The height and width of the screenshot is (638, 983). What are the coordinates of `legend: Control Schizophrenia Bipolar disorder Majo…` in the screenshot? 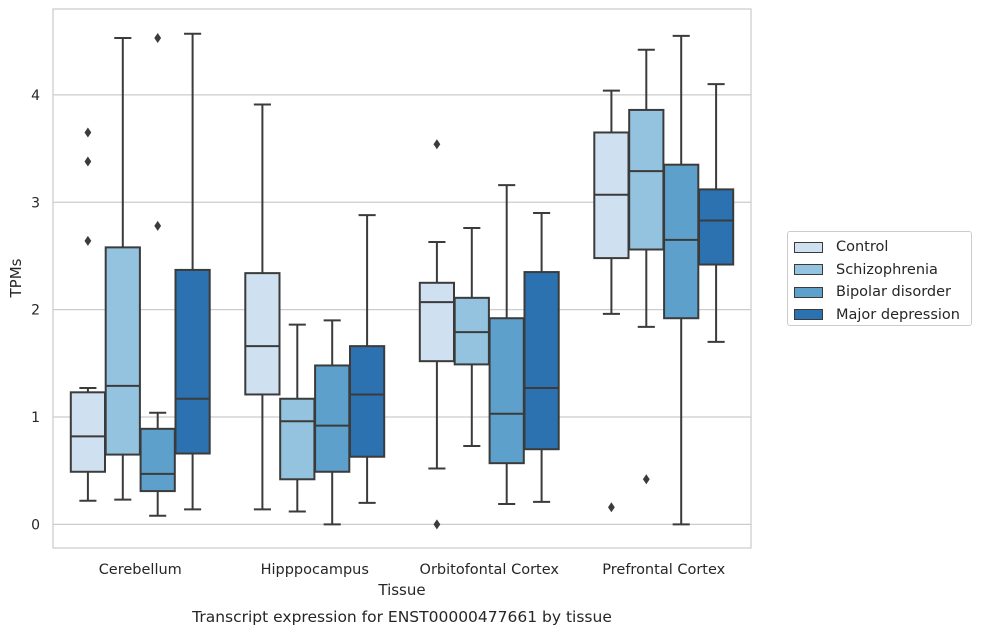 It's located at (879, 278).